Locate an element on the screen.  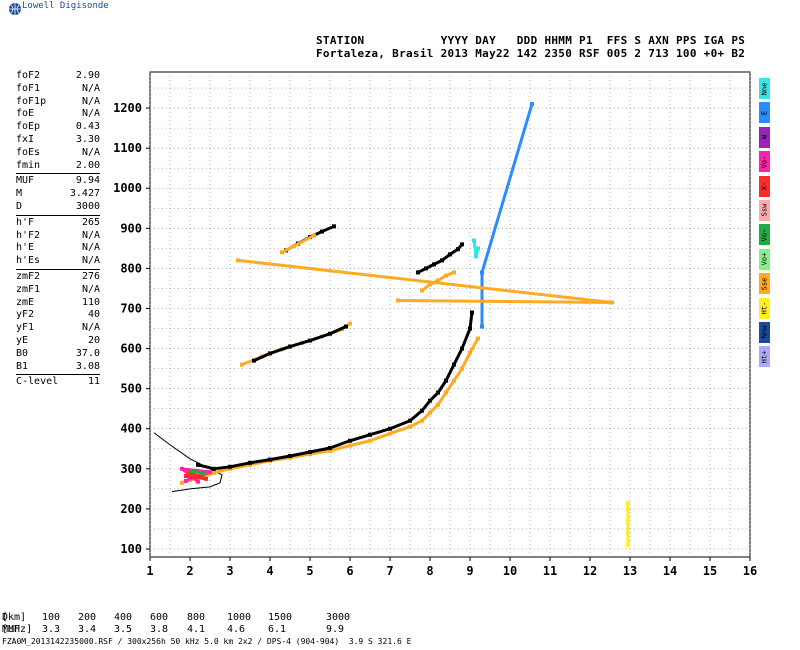
legend-item-vo-: Vo- is located at coordinates (764, 162).